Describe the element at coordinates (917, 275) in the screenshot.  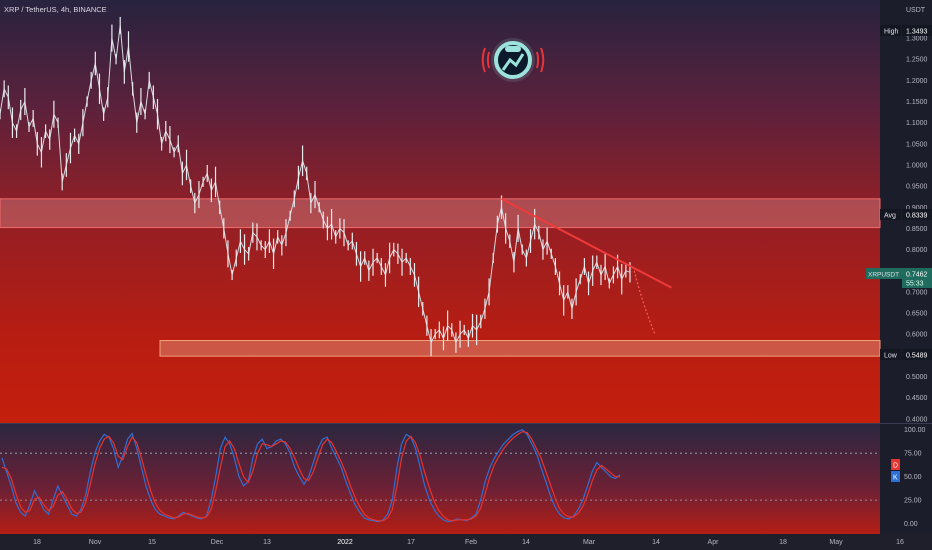
I see `last-price-value: 0.7462` at that location.